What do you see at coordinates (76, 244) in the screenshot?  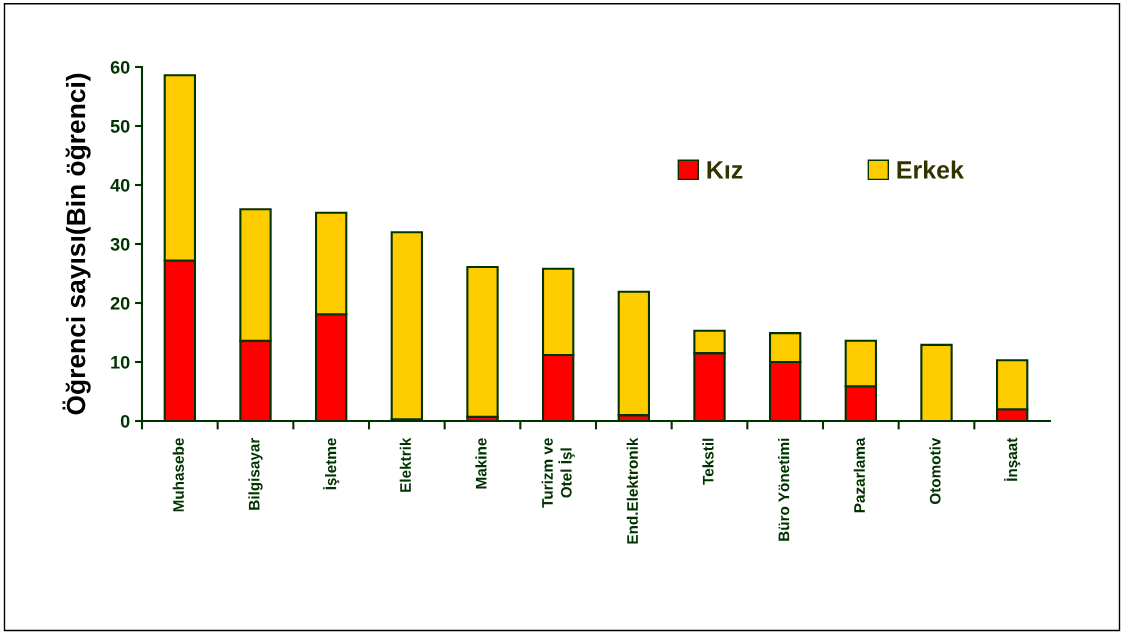 I see `y-axis-title: Öğrenci sayısı(Bin öğrenci)` at bounding box center [76, 244].